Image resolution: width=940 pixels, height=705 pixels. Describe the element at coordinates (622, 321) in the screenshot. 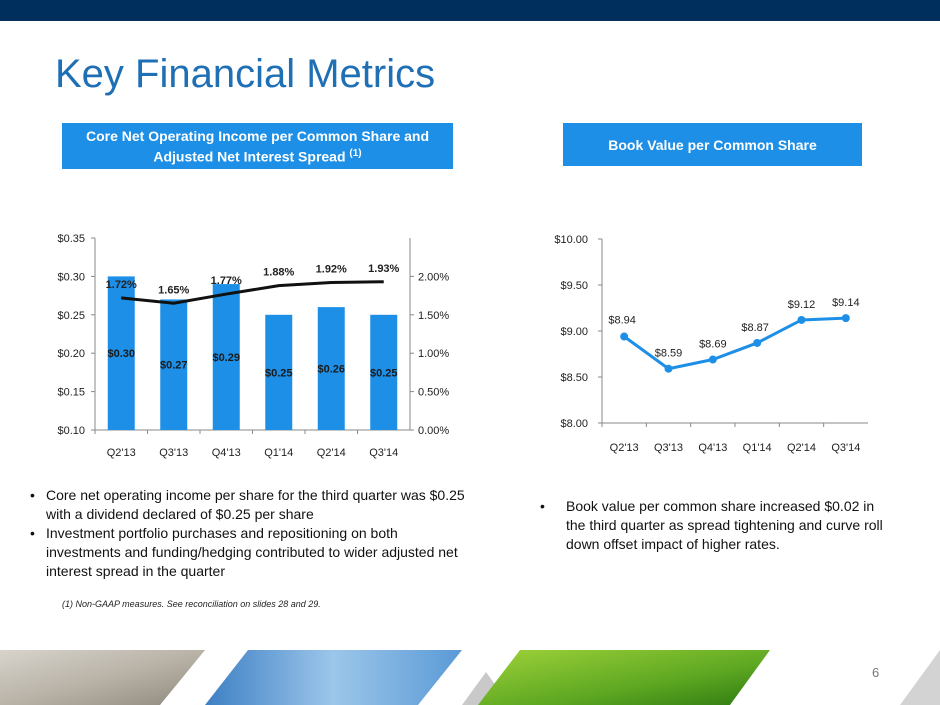

I see `book-value-label: $8.94` at that location.